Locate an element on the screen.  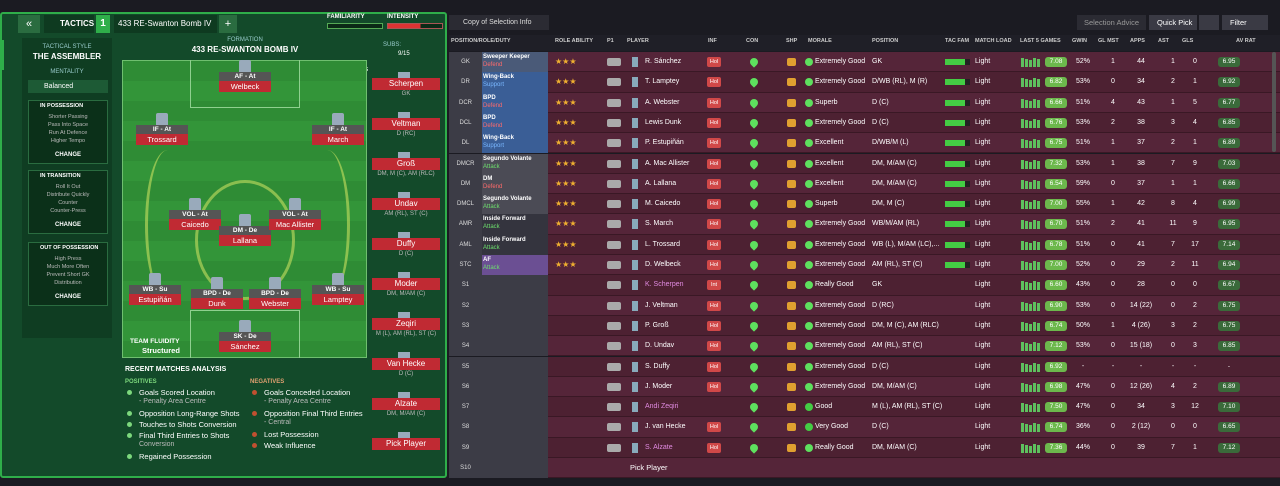
analysis-detail: Conversion is located at coordinates (157, 444).